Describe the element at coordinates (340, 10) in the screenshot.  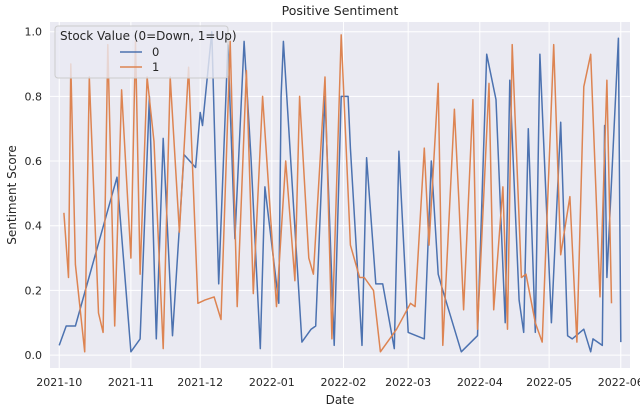
I see `chart-title: Positive Sentiment` at that location.